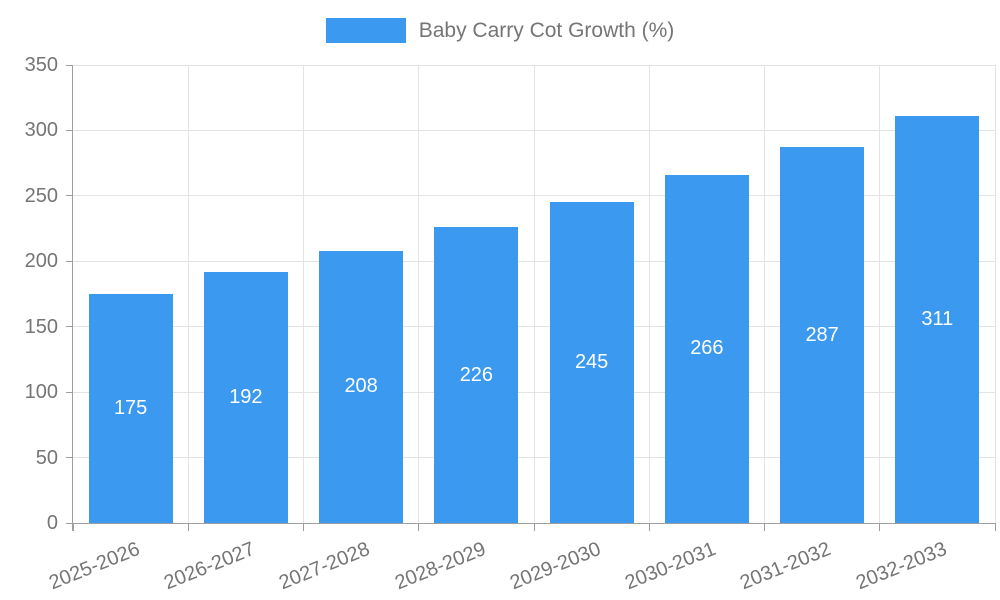  I want to click on bar: 266, so click(706, 348).